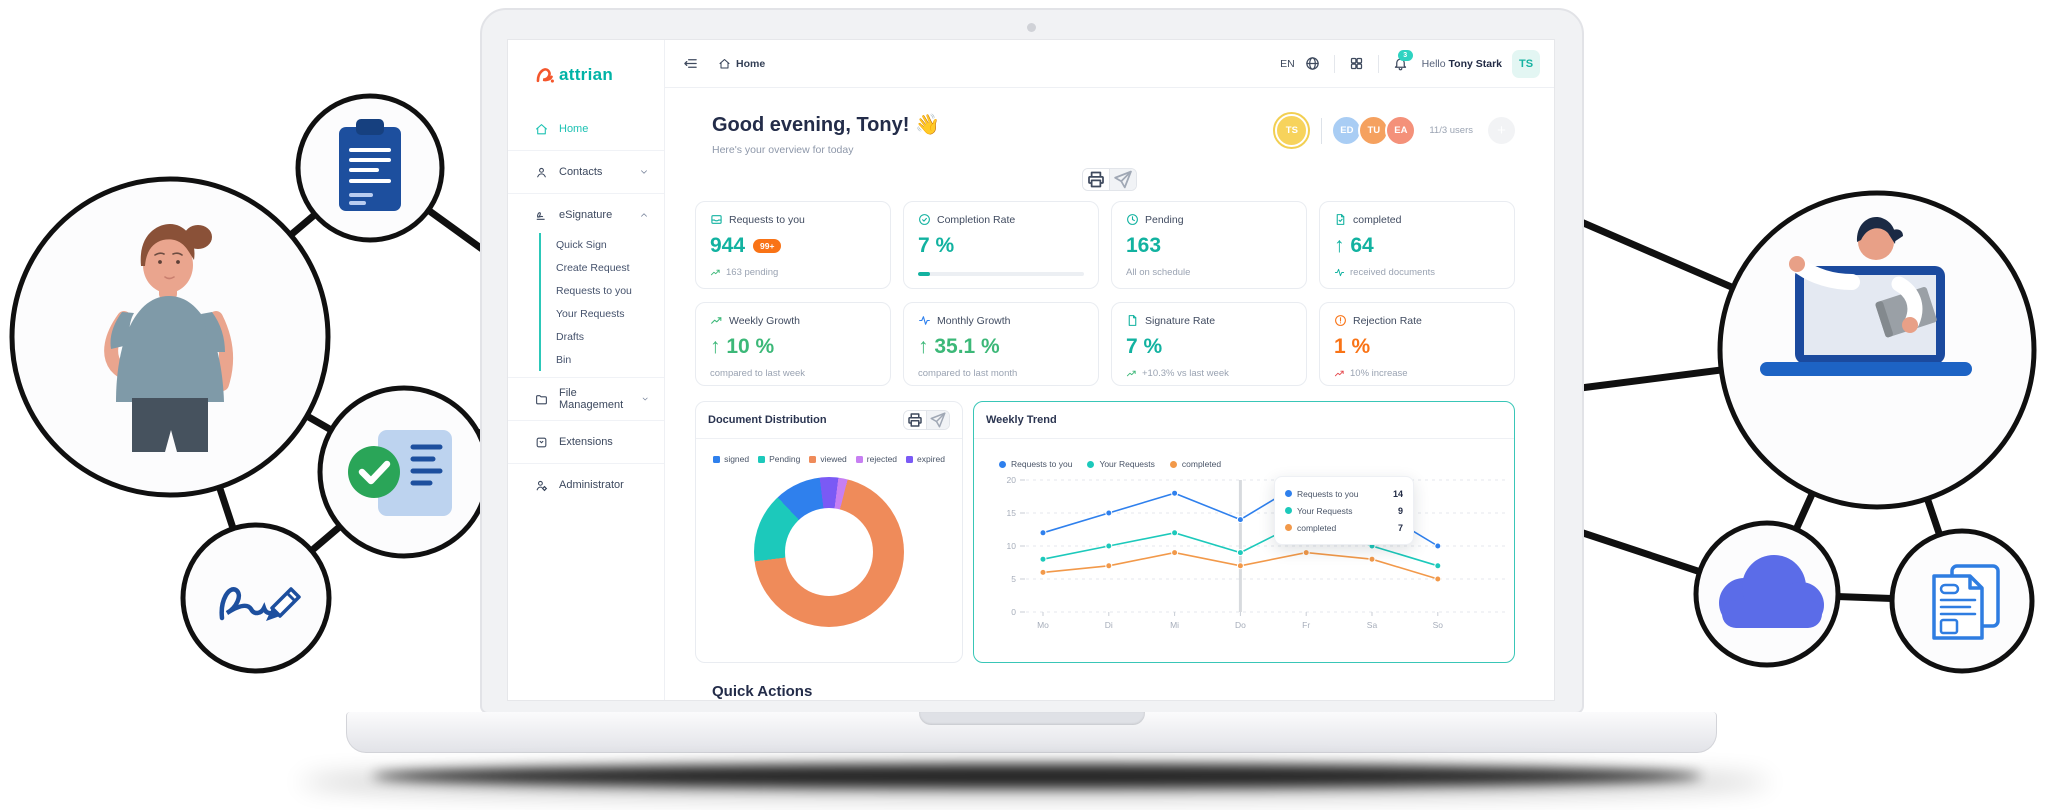 Image resolution: width=2048 pixels, height=810 pixels. Describe the element at coordinates (1501, 130) in the screenshot. I see `add-user-button: +` at that location.